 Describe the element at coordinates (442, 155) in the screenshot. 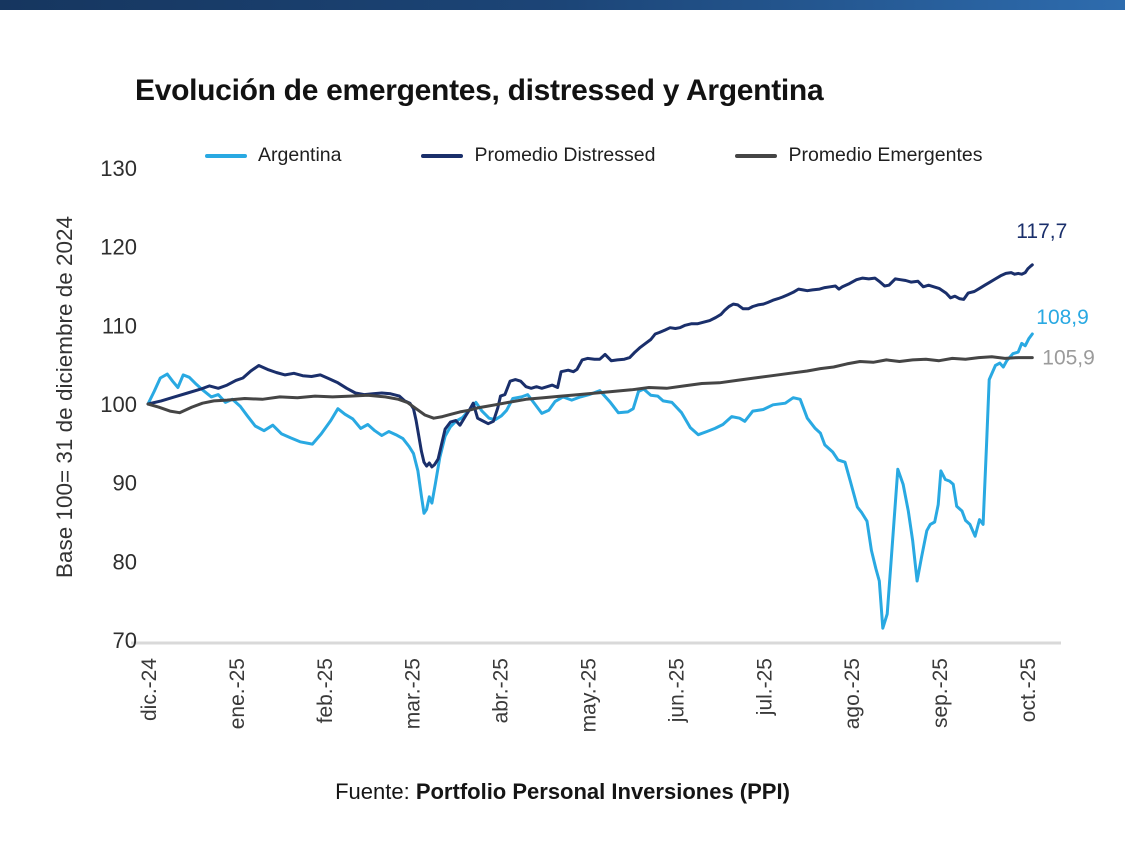

I see `legend-line-swatch-promedio-distressed` at that location.